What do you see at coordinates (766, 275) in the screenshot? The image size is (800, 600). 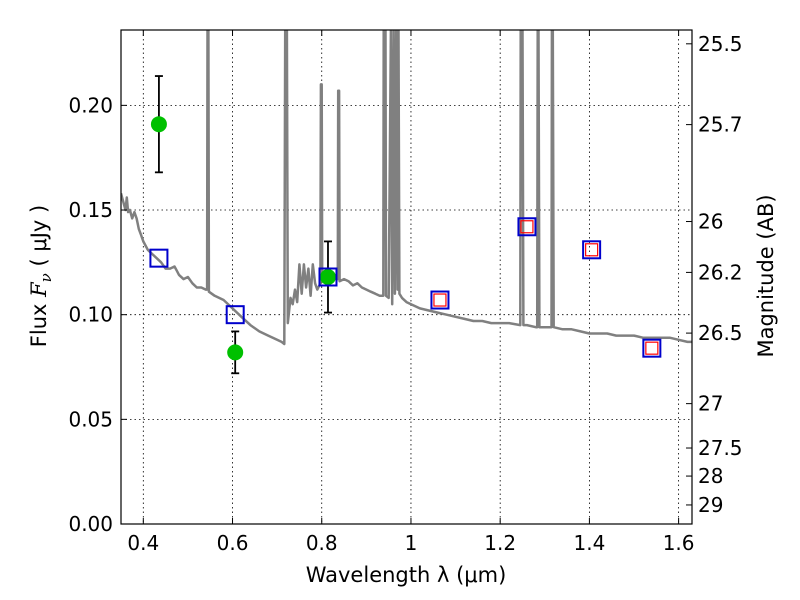 I see `y2-axis-label: Magnitude (AB)` at bounding box center [766, 275].